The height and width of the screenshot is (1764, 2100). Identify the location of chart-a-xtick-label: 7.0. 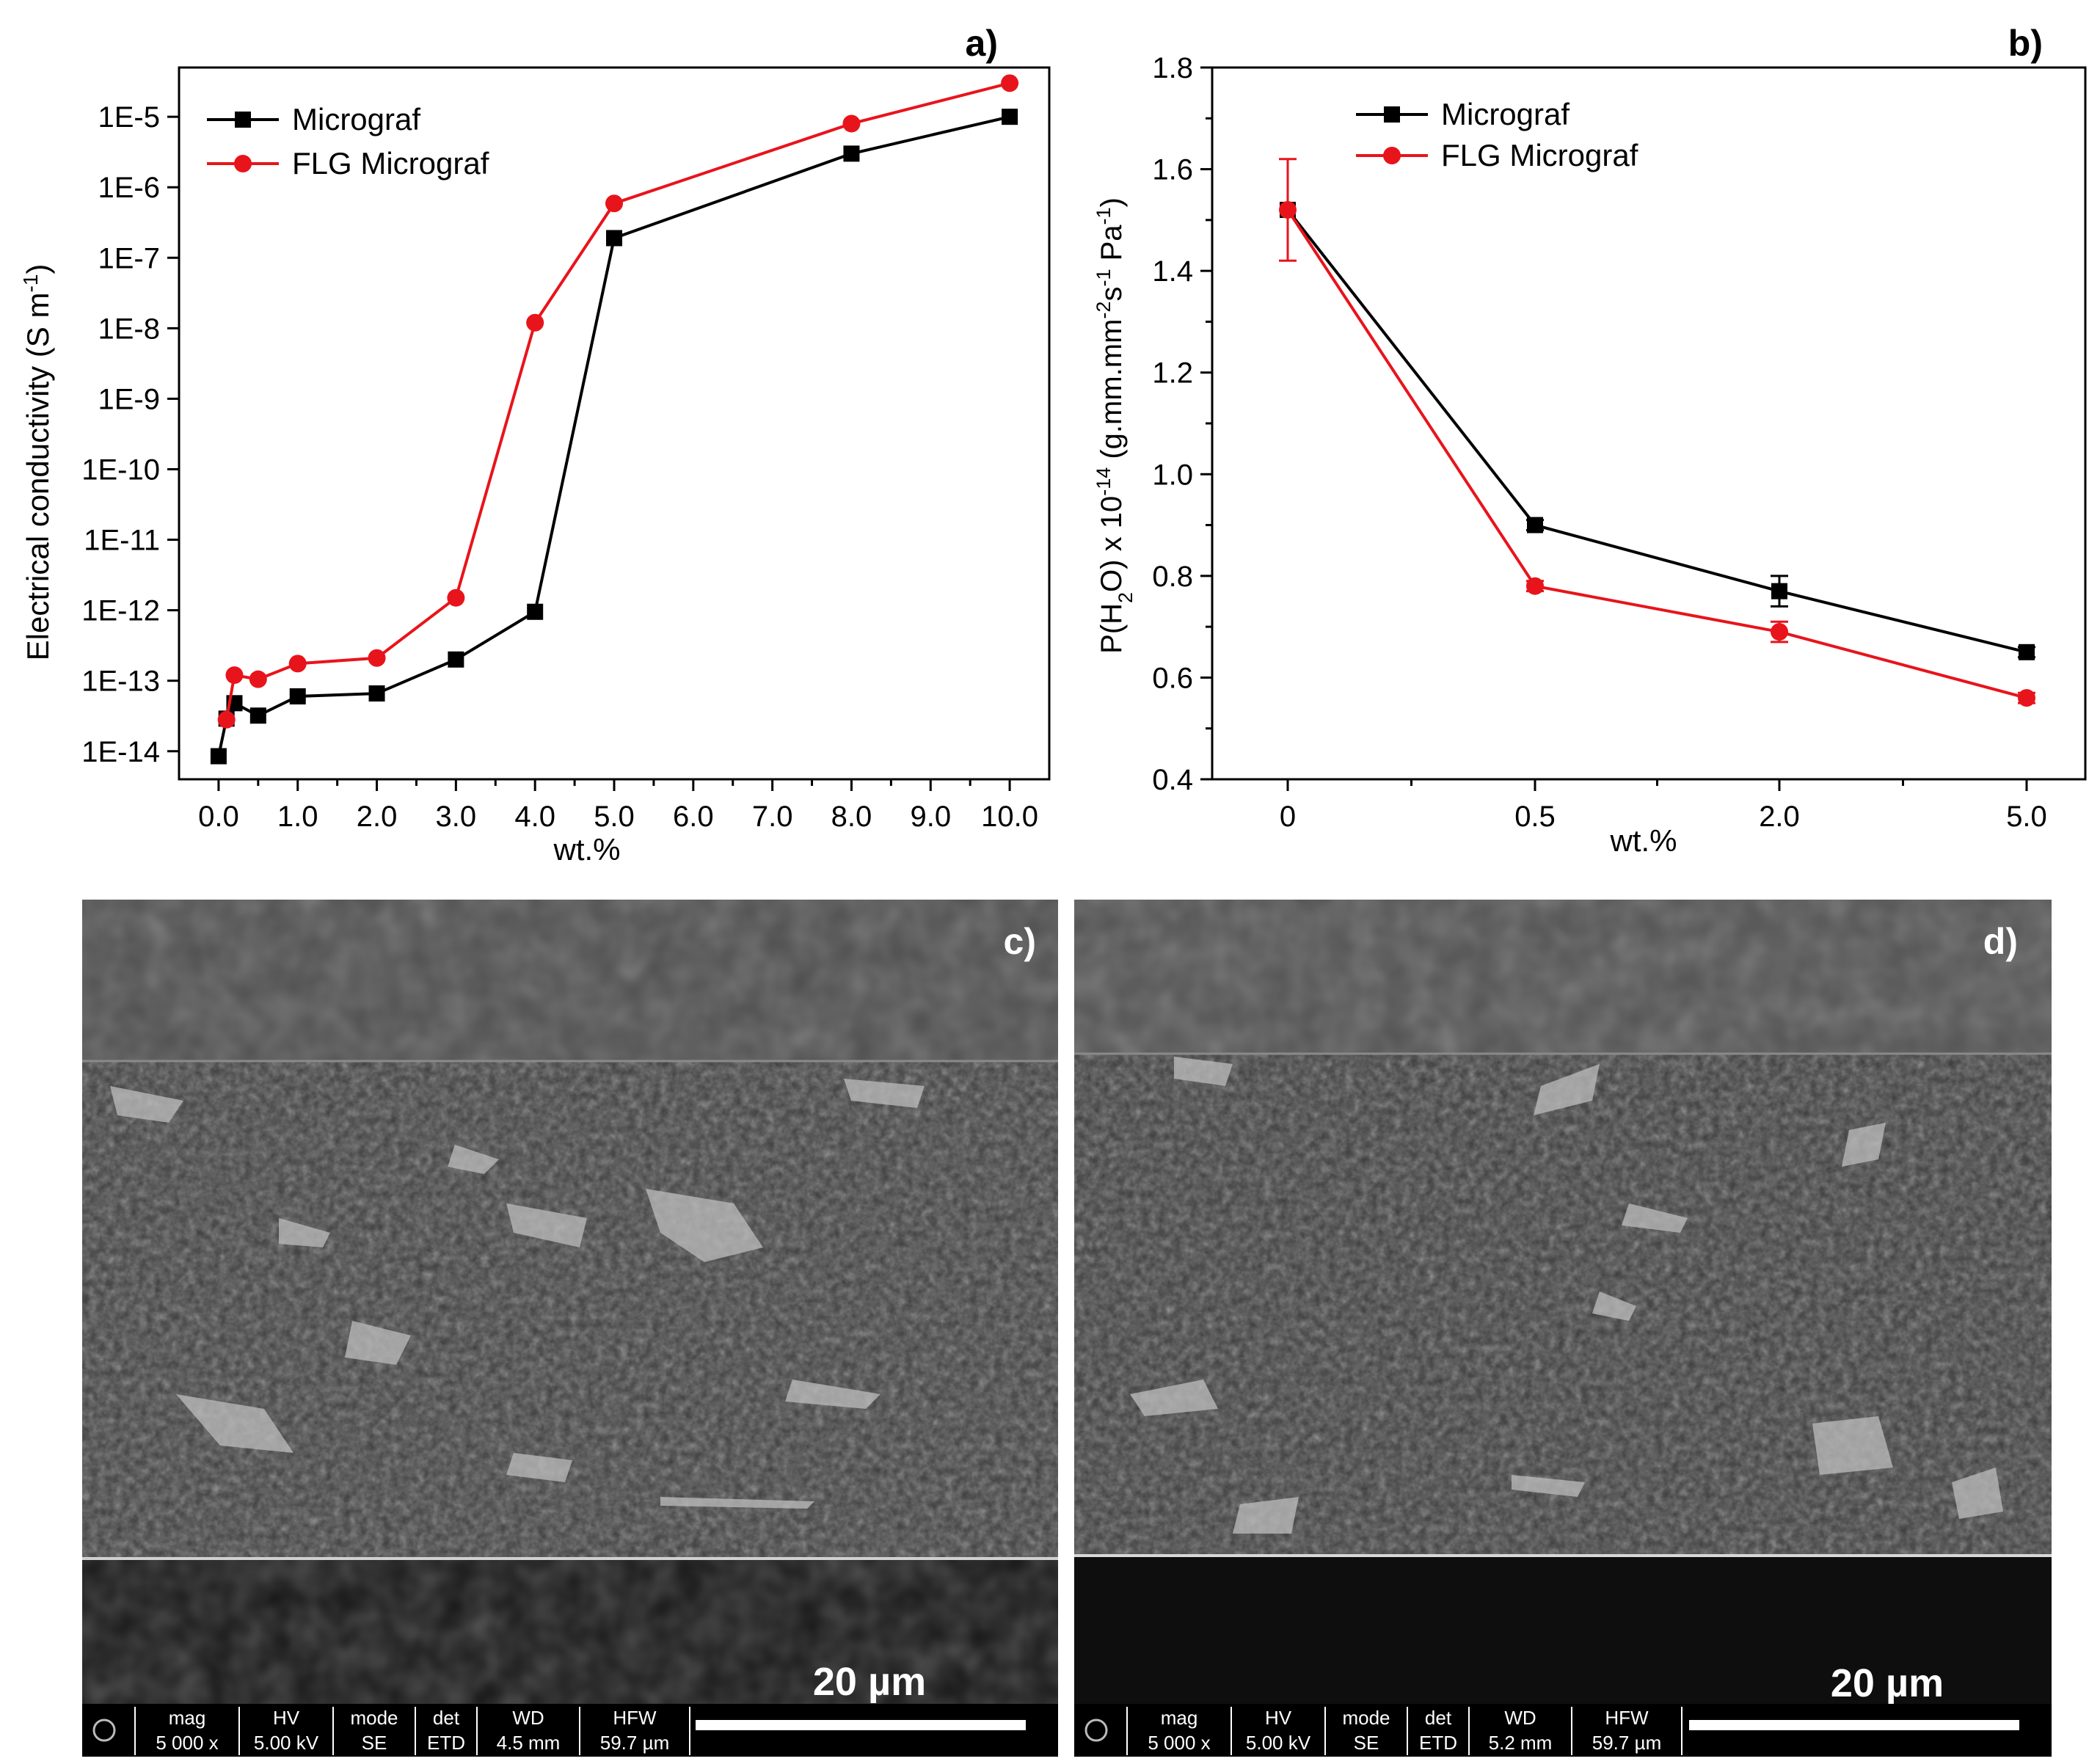
(772, 817).